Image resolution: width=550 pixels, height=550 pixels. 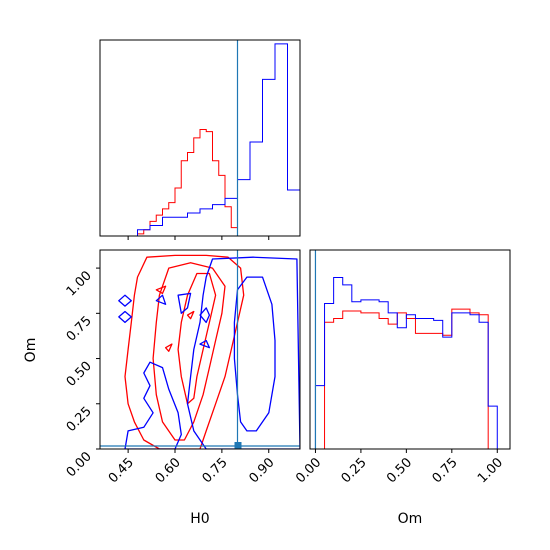 I want to click on om-histogram-ticks: 0.00 0.25 0.50 0.75 1.00, so click(x=399, y=467).